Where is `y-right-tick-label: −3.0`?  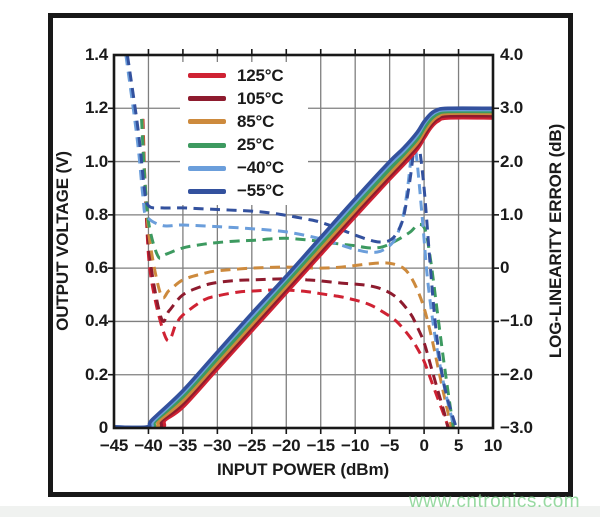 y-right-tick-label: −3.0 is located at coordinates (516, 427).